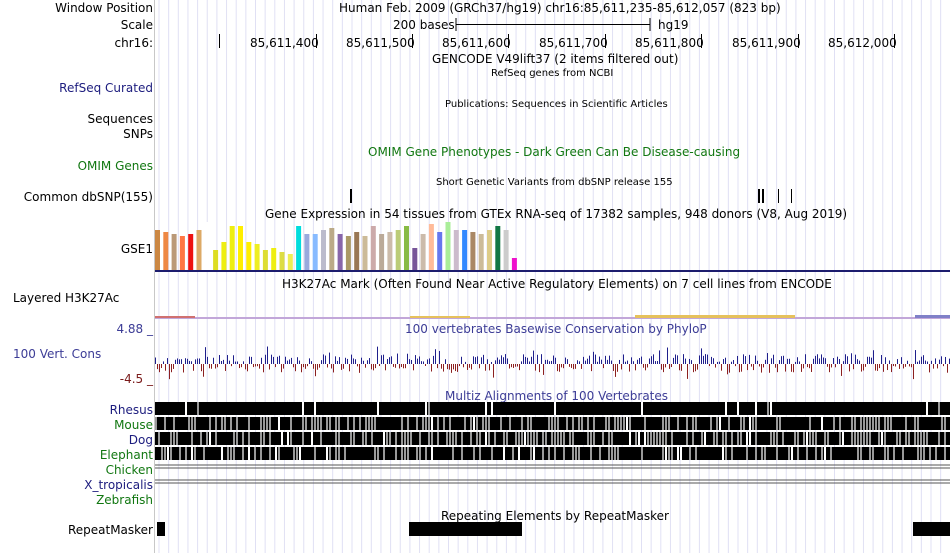  I want to click on species-label-rhesus: Rhesus, so click(131, 410).